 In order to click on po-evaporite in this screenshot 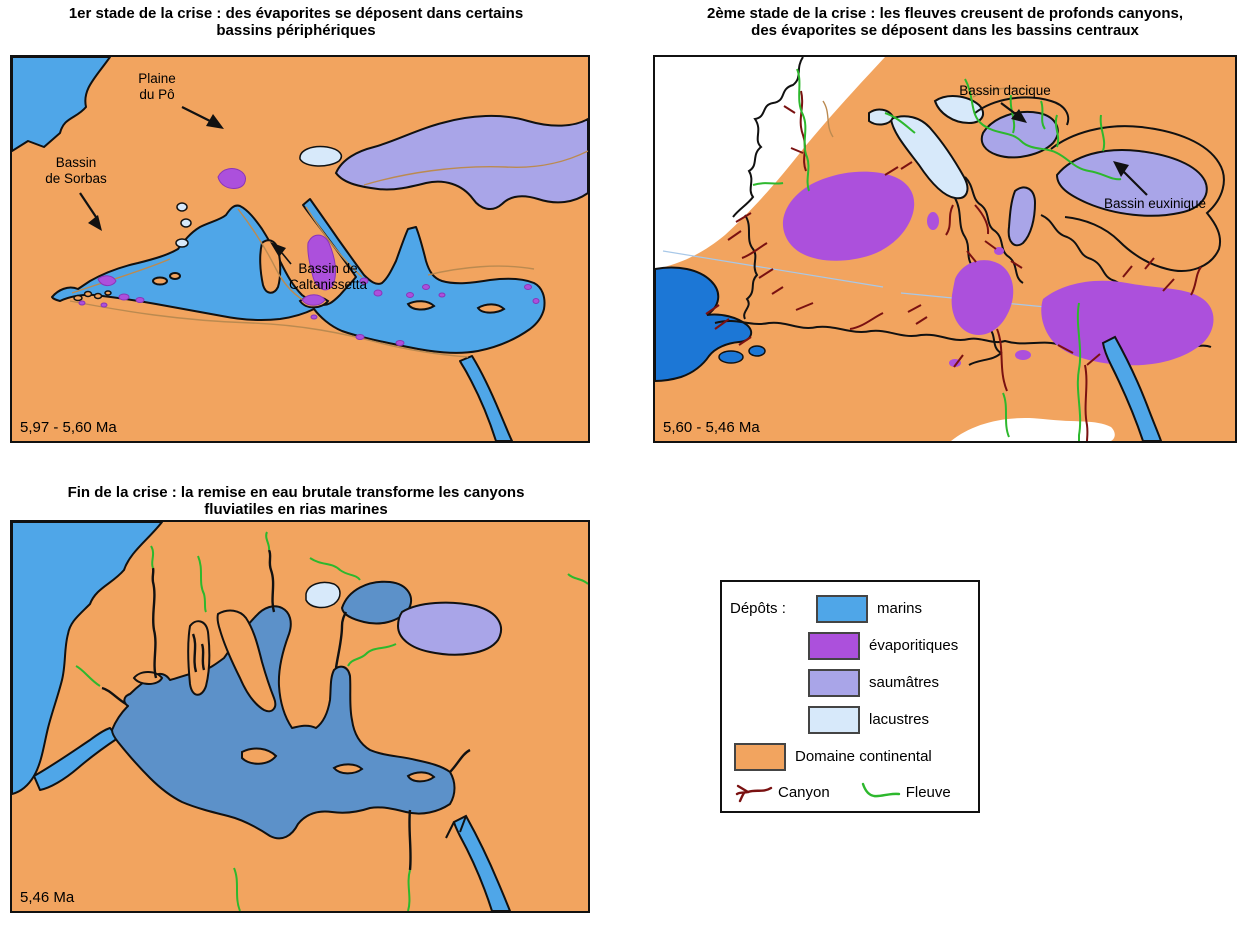, I will do `click(231, 178)`.